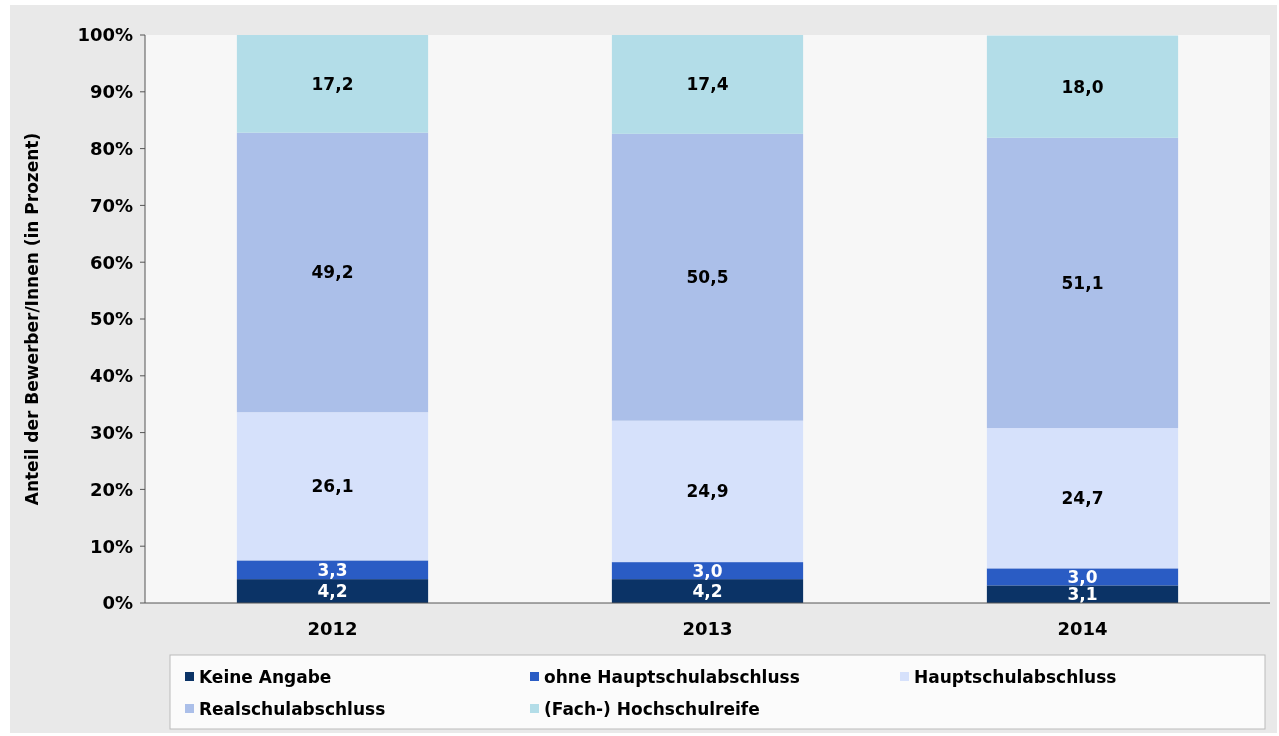  I want to click on legend-label: Realschulabschluss, so click(292, 708).